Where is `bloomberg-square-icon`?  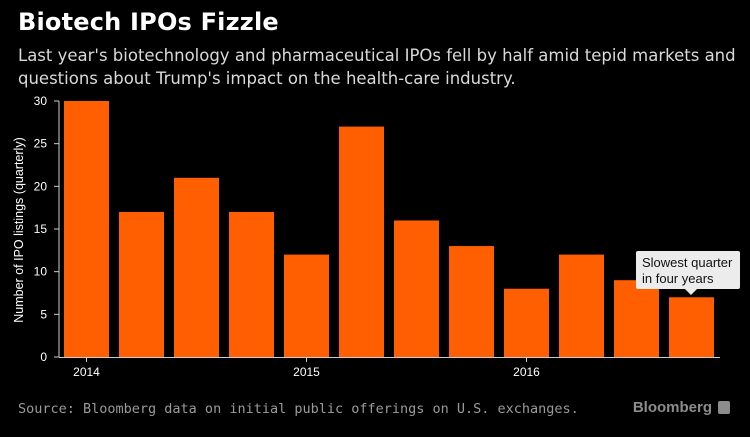
bloomberg-square-icon is located at coordinates (724, 407).